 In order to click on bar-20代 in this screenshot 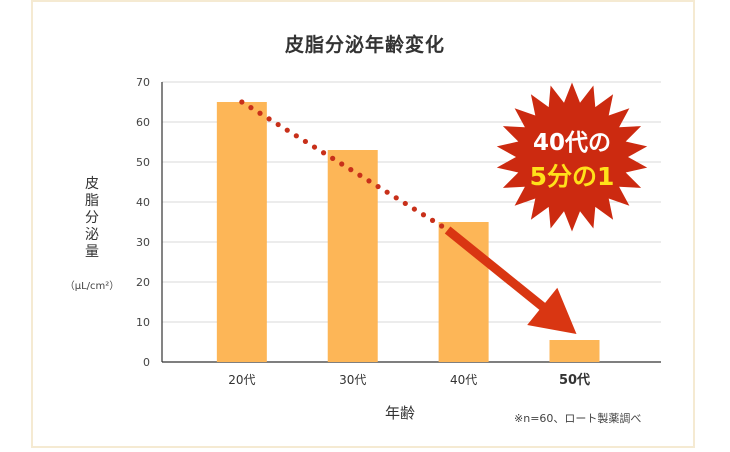, I will do `click(241, 232)`.